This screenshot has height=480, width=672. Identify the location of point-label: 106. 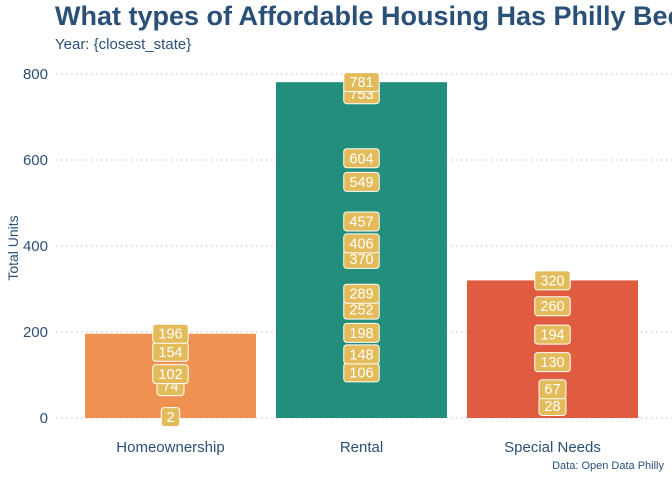
(361, 372).